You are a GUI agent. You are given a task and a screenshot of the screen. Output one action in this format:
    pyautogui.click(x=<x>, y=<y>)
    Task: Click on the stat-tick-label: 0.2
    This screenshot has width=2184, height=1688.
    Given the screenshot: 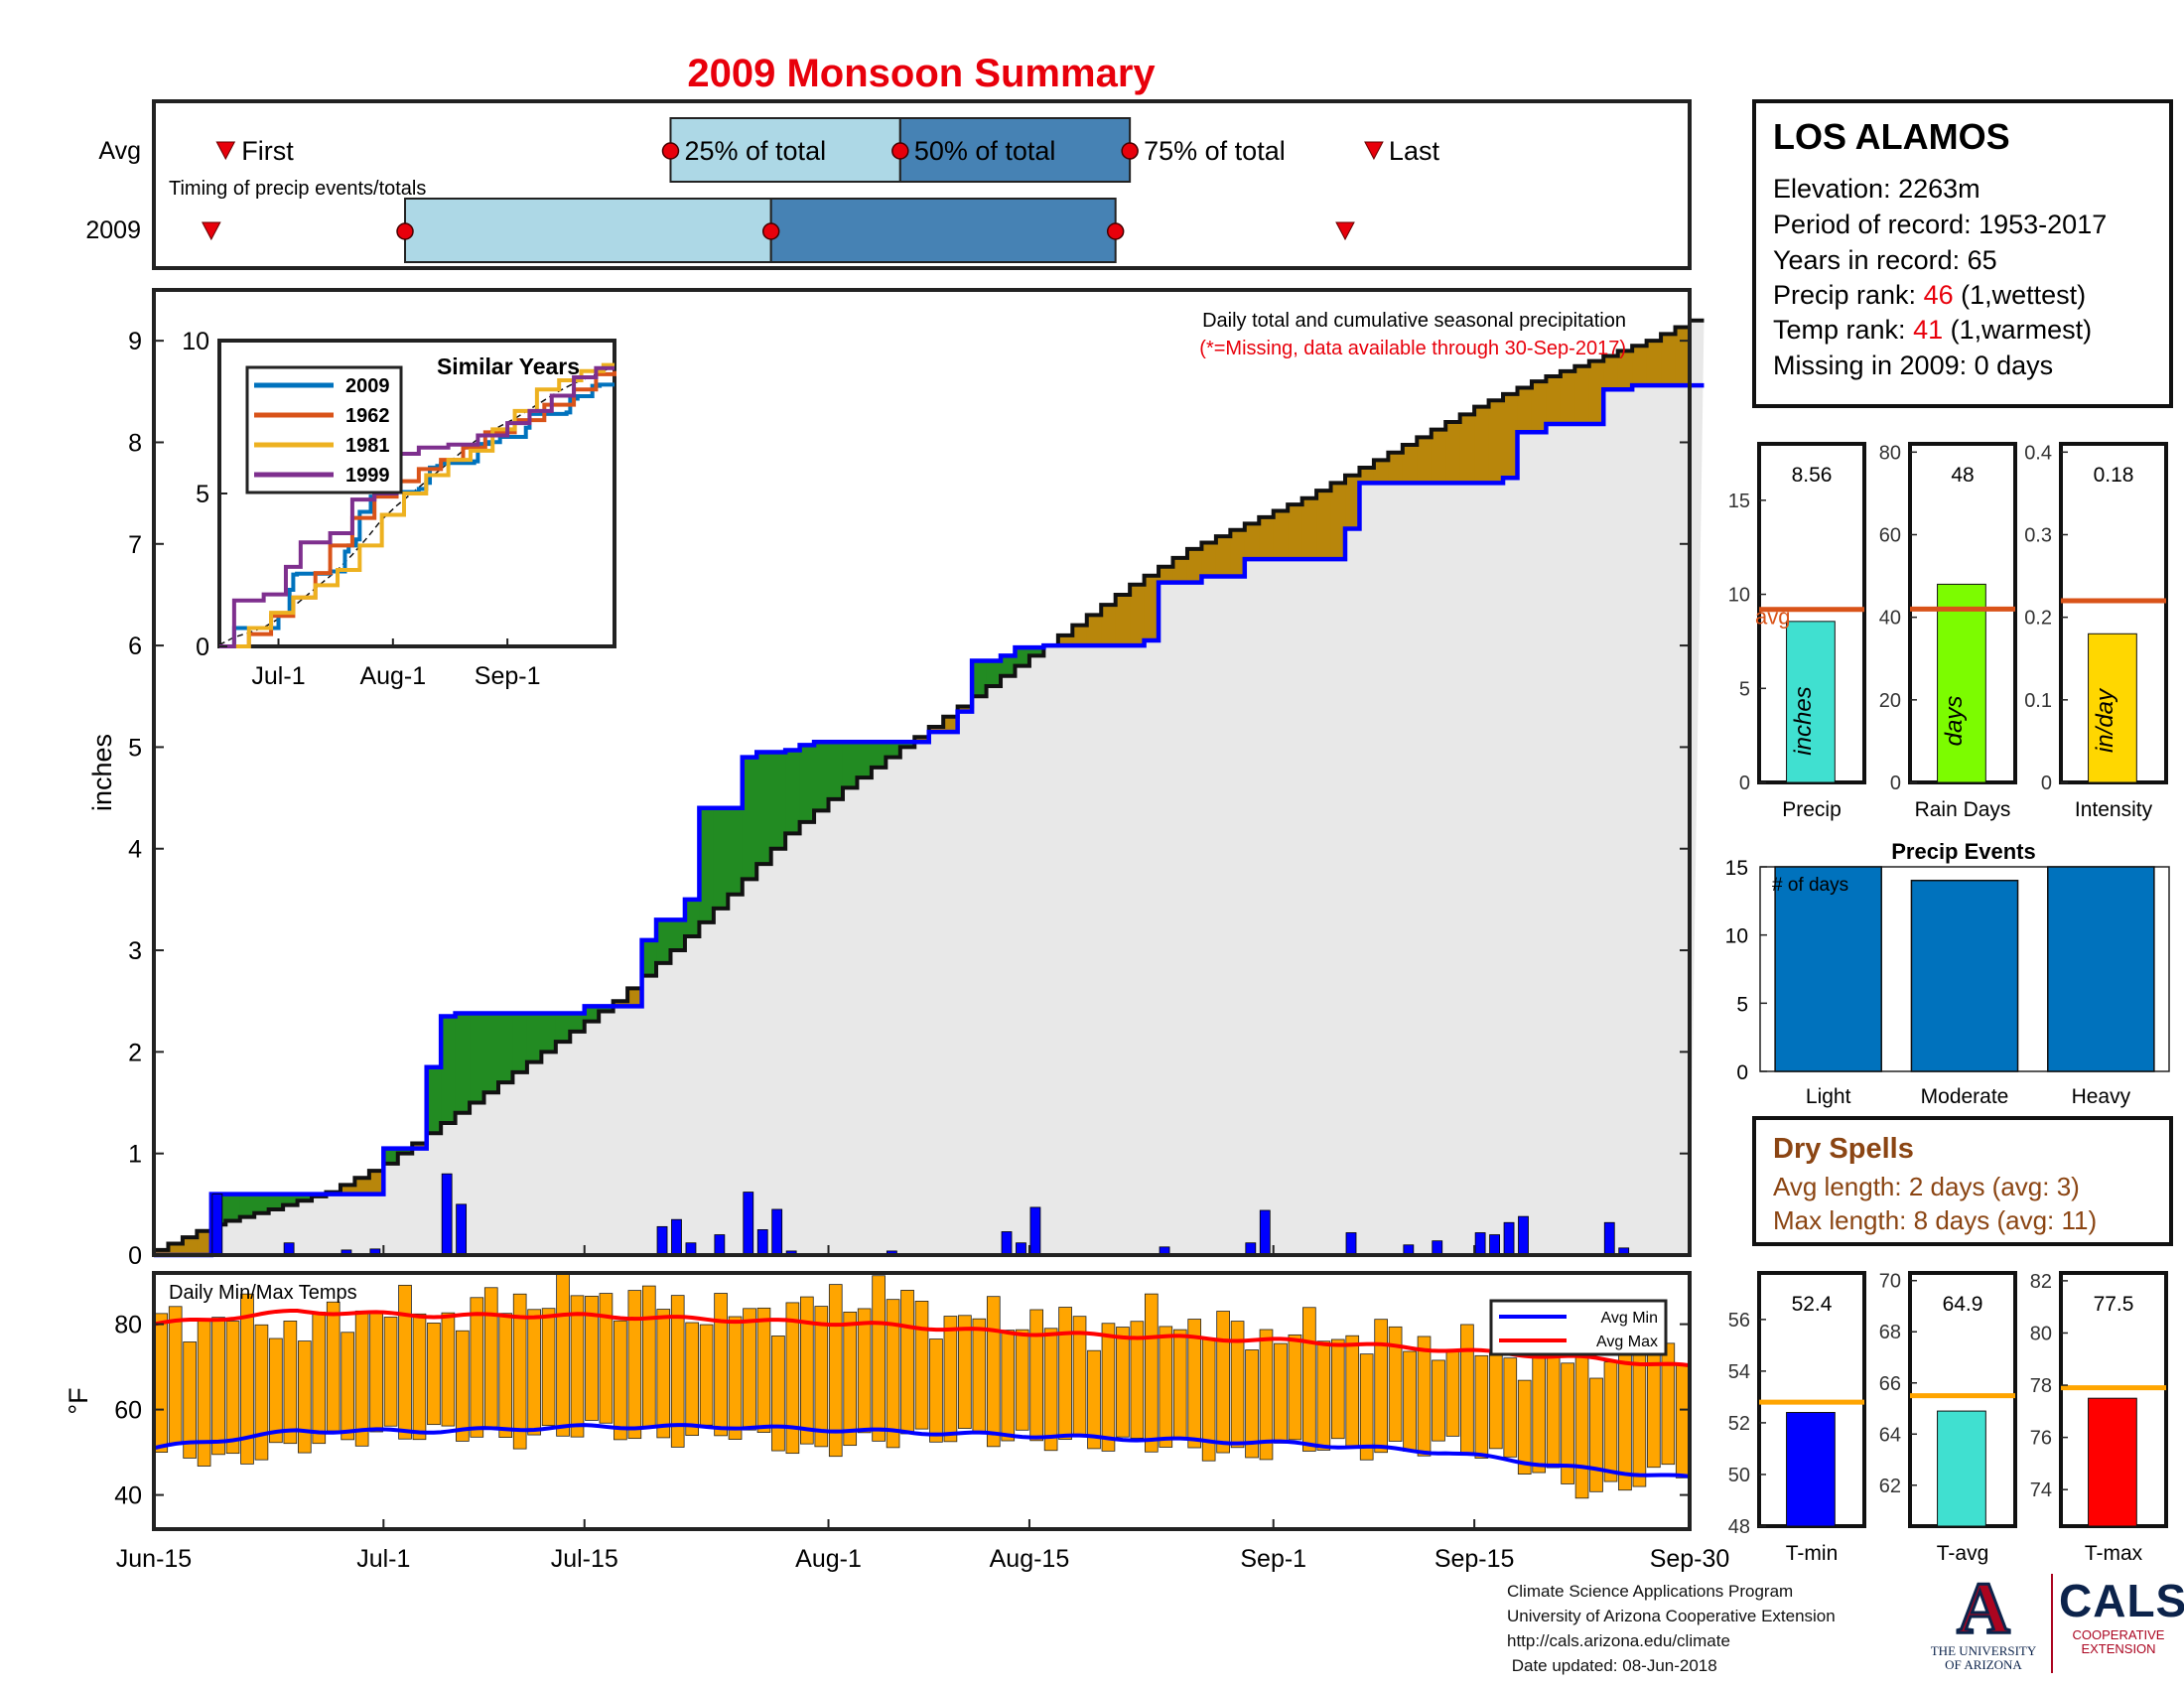 What is the action you would take?
    pyautogui.click(x=2038, y=619)
    